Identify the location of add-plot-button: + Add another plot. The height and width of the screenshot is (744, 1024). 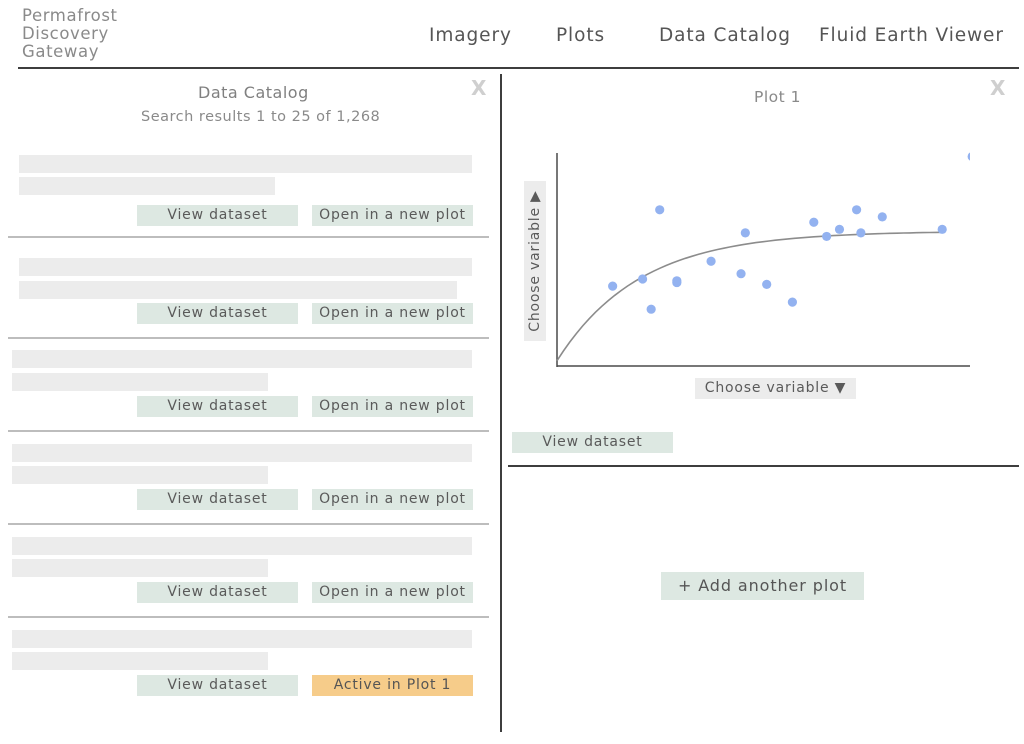
(762, 586).